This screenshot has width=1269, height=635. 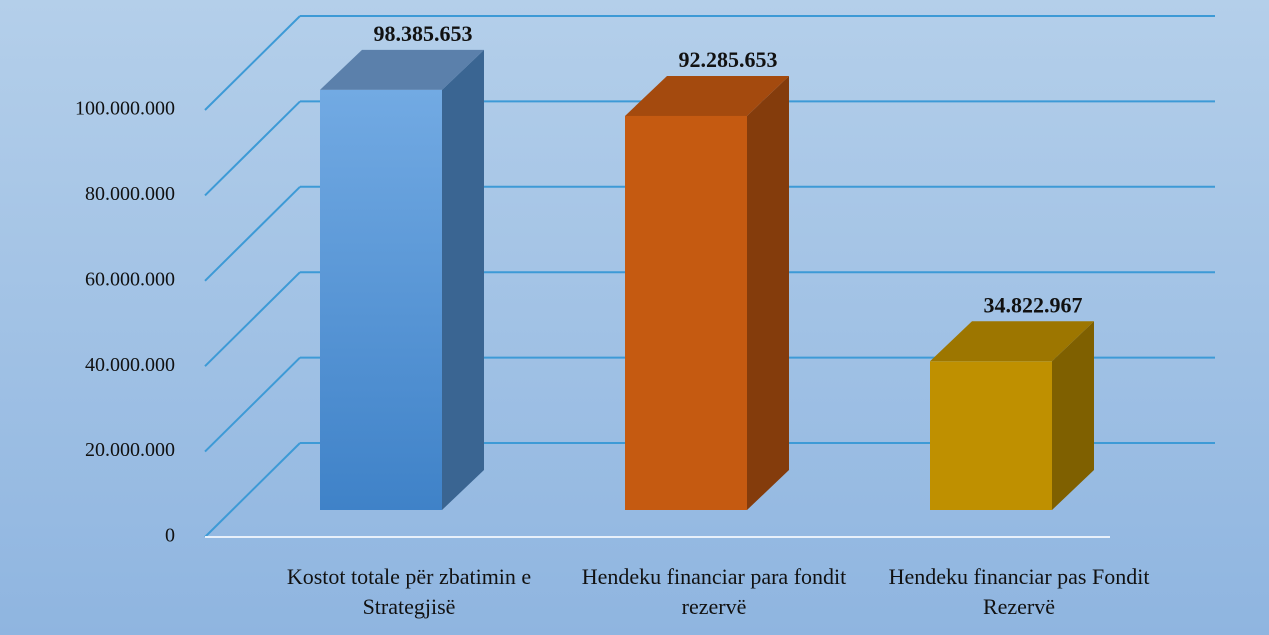 I want to click on y-tick-label: 100.000.000, so click(x=125, y=109).